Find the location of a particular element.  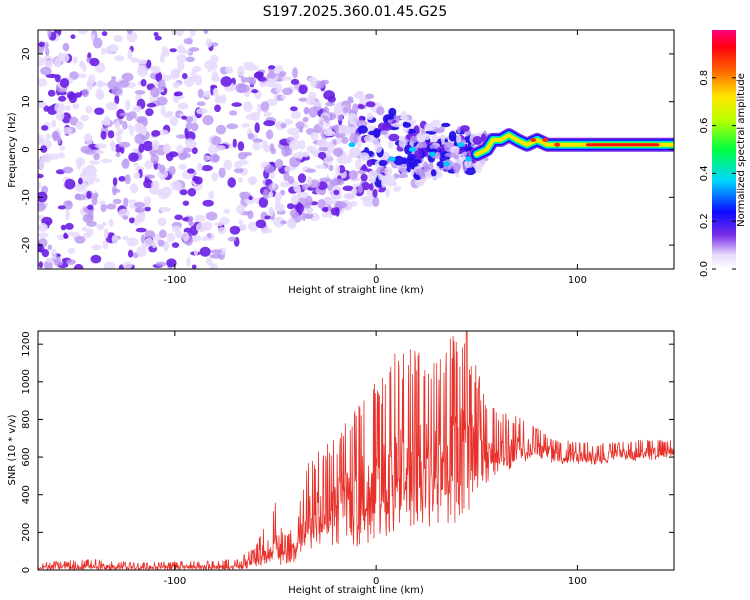

colorbar-tick-label: 0.2 is located at coordinates (704, 221).